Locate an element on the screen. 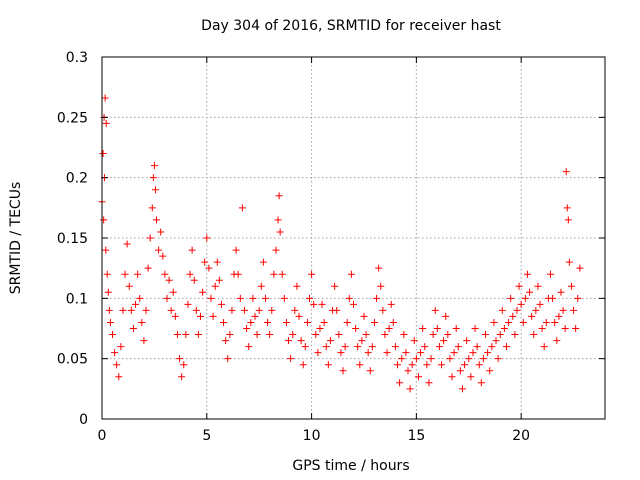 The height and width of the screenshot is (480, 640). y-tick-label: 0.3 is located at coordinates (77, 58).